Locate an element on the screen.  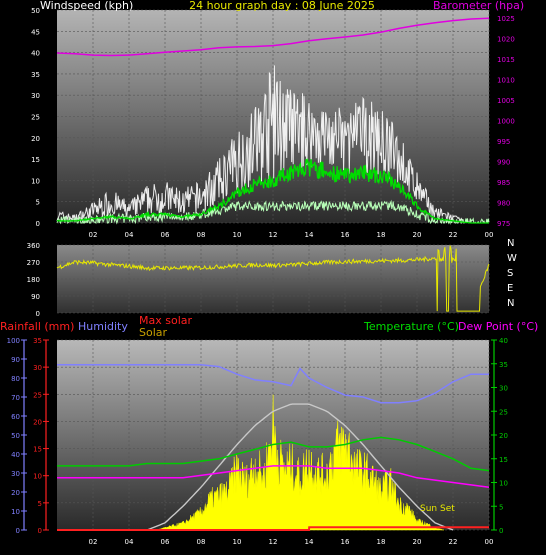
rainfall-series is located at coordinates (273, 528).